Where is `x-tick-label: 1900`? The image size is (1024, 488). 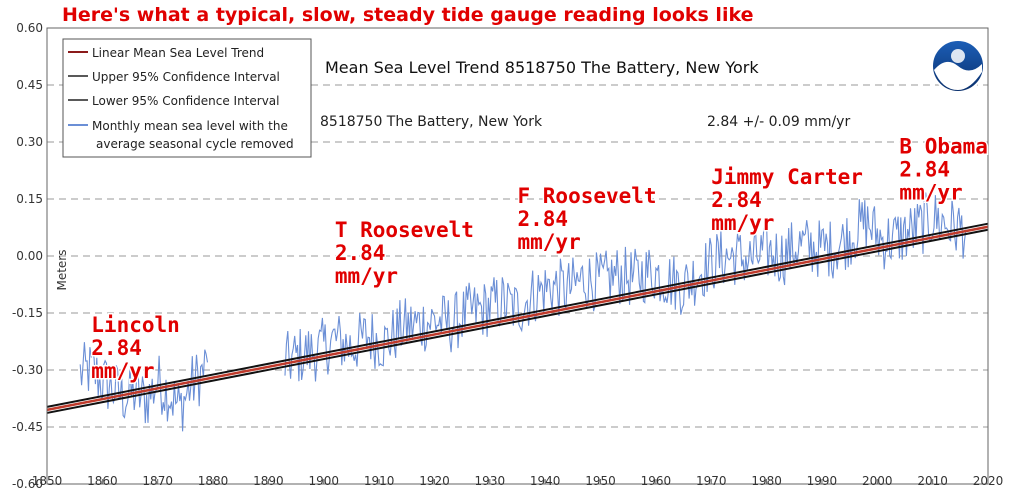
x-tick-label: 1900 is located at coordinates (323, 481).